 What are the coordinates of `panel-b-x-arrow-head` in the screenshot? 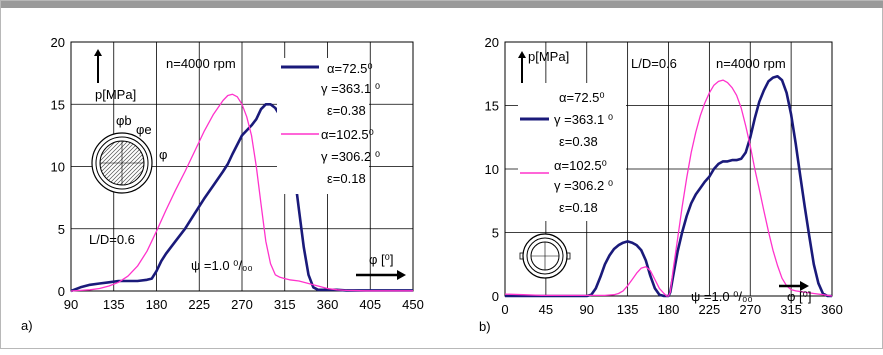 It's located at (804, 286).